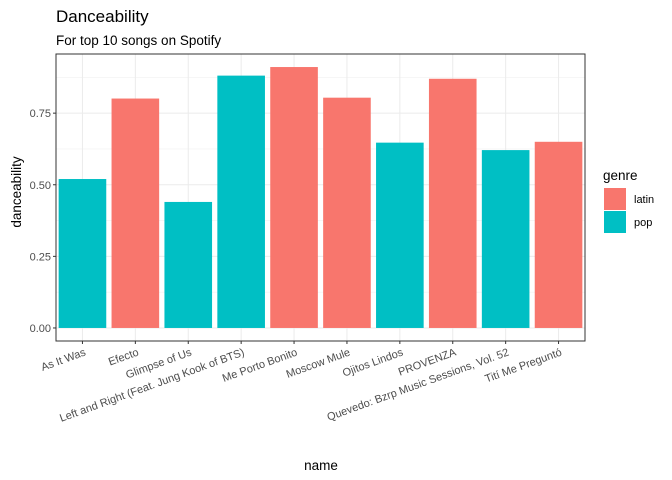 The image size is (672, 480). Describe the element at coordinates (40, 186) in the screenshot. I see `y-tick-label: 0.50` at that location.